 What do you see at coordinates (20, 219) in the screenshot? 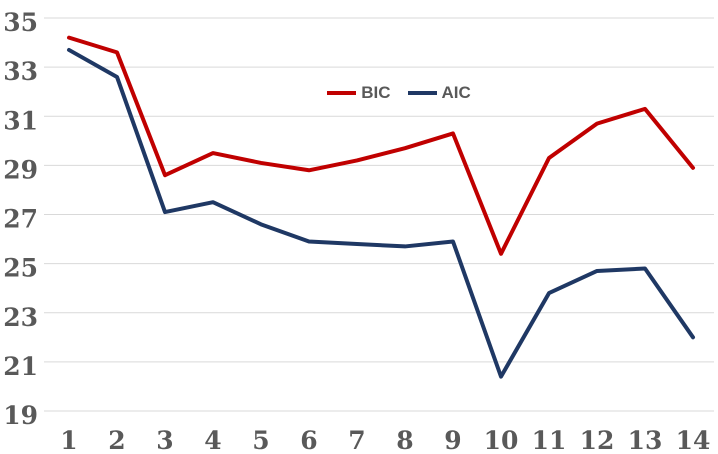
I see `y-tick-label: 27` at bounding box center [20, 219].